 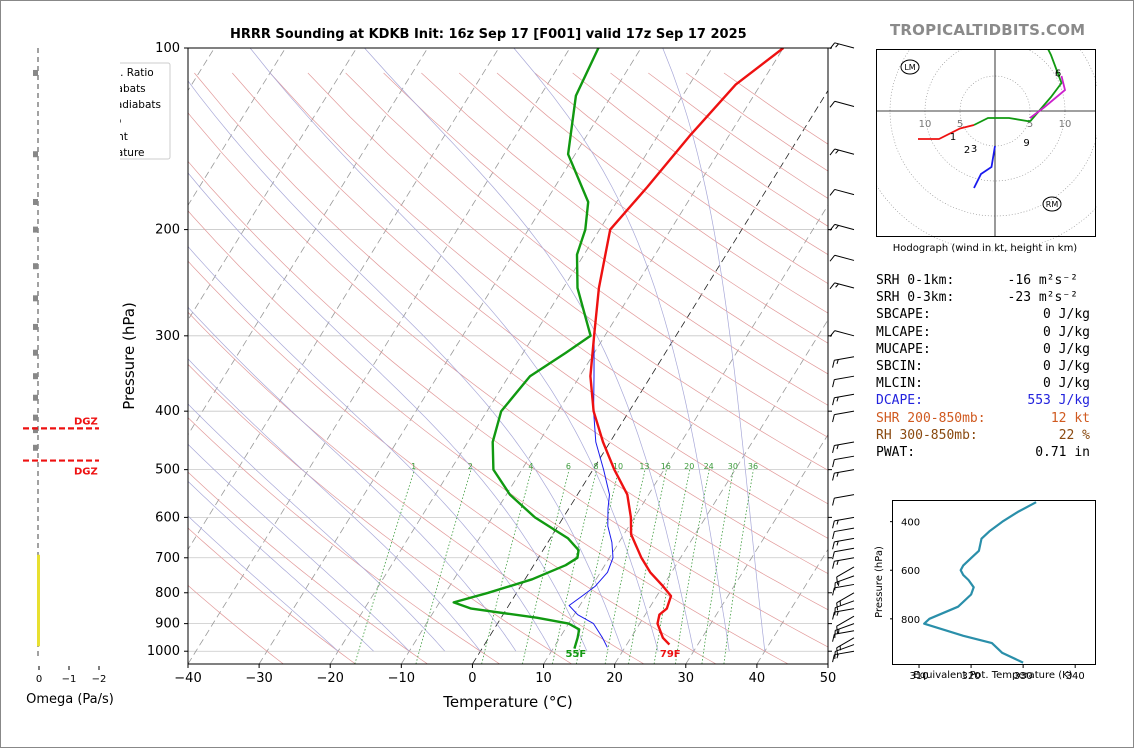 What do you see at coordinates (903, 349) in the screenshot?
I see `param-label: MUCAPE:` at bounding box center [903, 349].